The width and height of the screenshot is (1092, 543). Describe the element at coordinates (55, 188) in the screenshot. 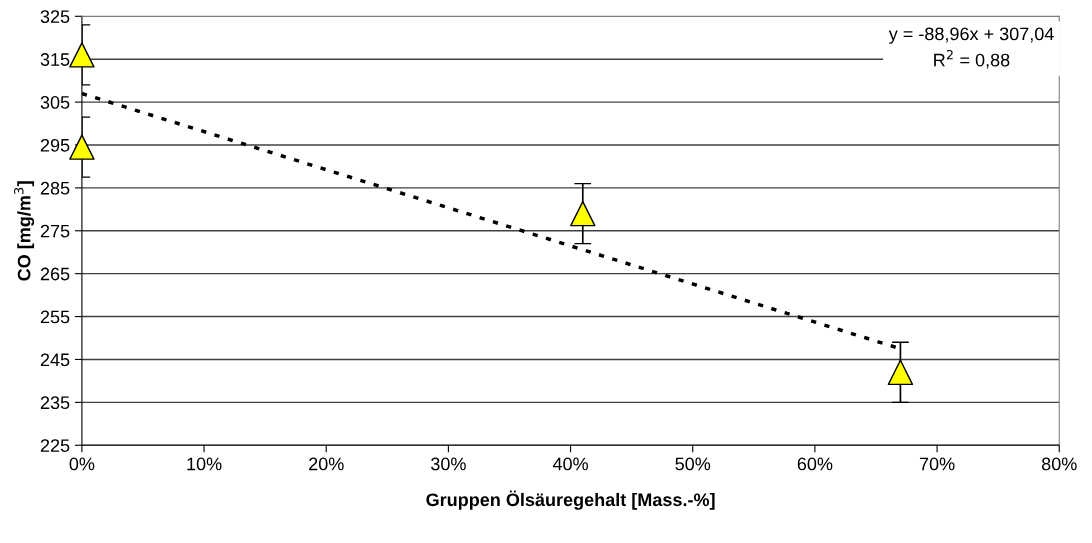

I see `y-tick-label: 285` at that location.